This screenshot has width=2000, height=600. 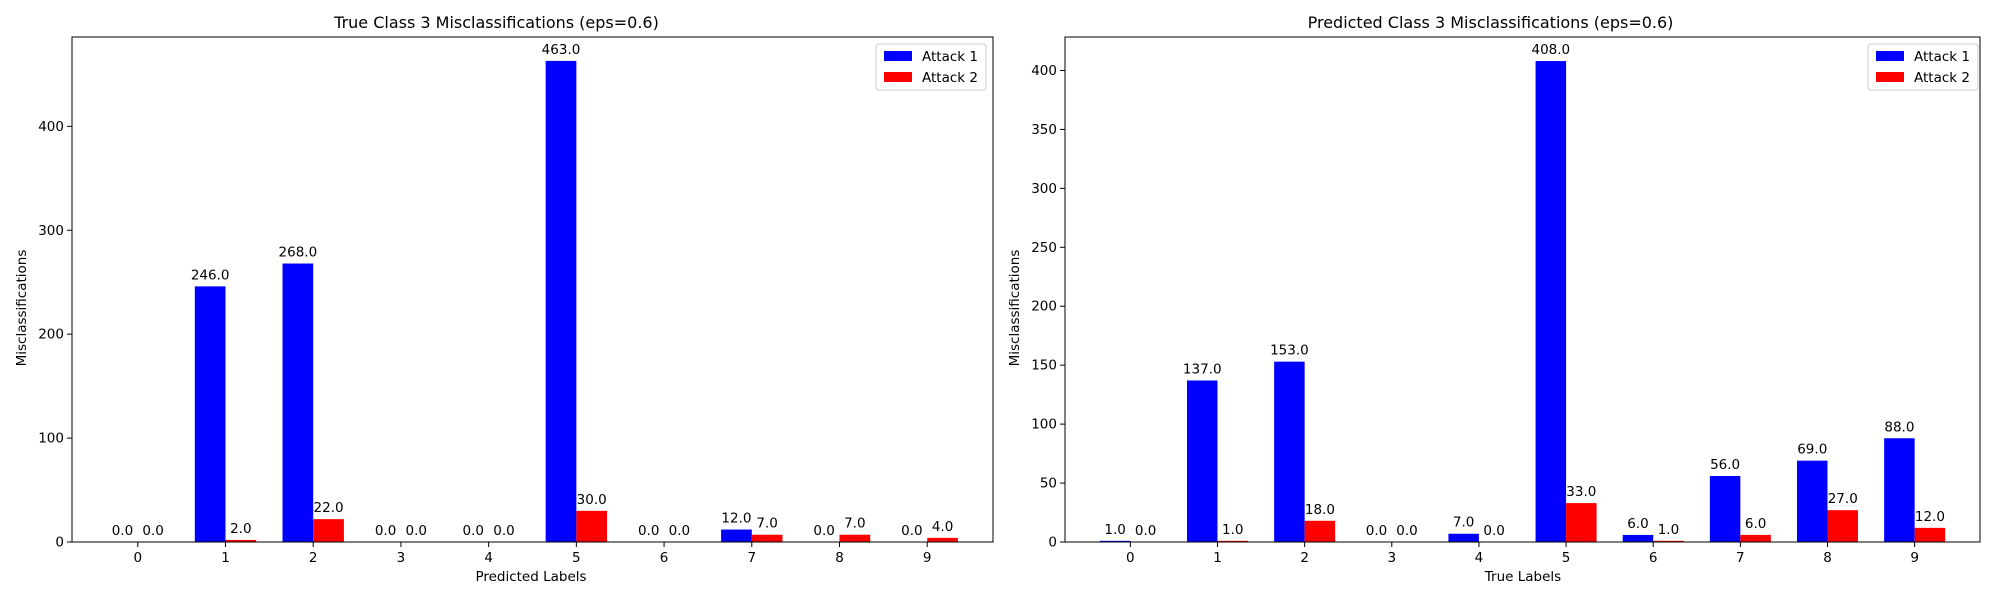 What do you see at coordinates (1740, 558) in the screenshot?
I see `x-tick-label: 7` at bounding box center [1740, 558].